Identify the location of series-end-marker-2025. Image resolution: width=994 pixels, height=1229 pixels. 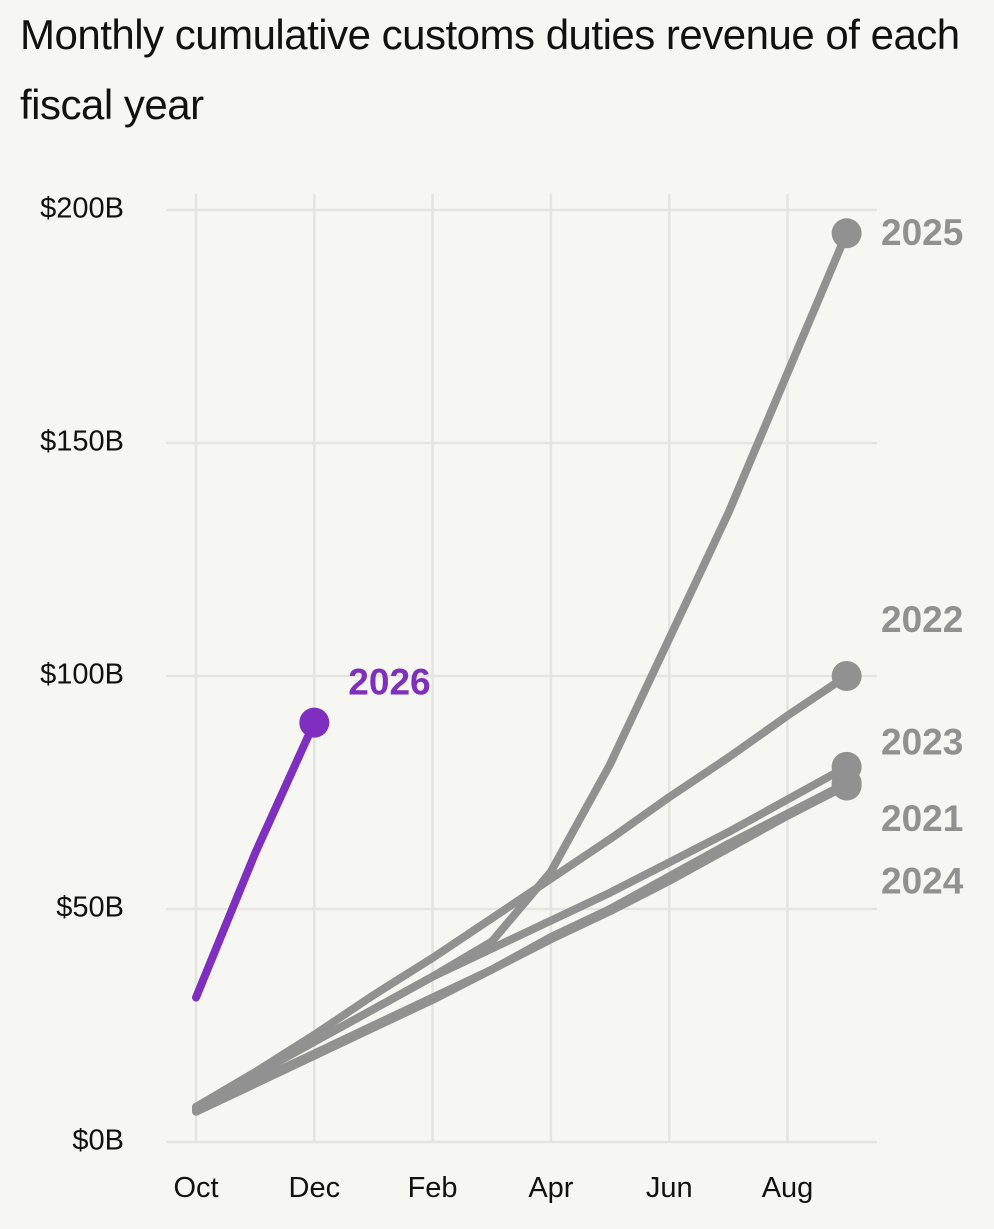
(846, 233).